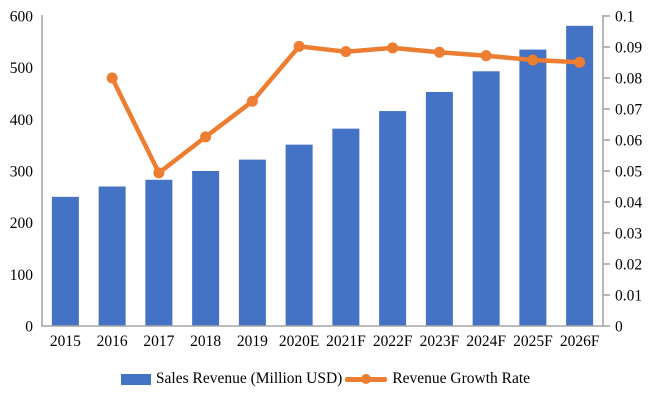 The width and height of the screenshot is (651, 406). What do you see at coordinates (580, 341) in the screenshot?
I see `x-tick-label: 2026F` at bounding box center [580, 341].